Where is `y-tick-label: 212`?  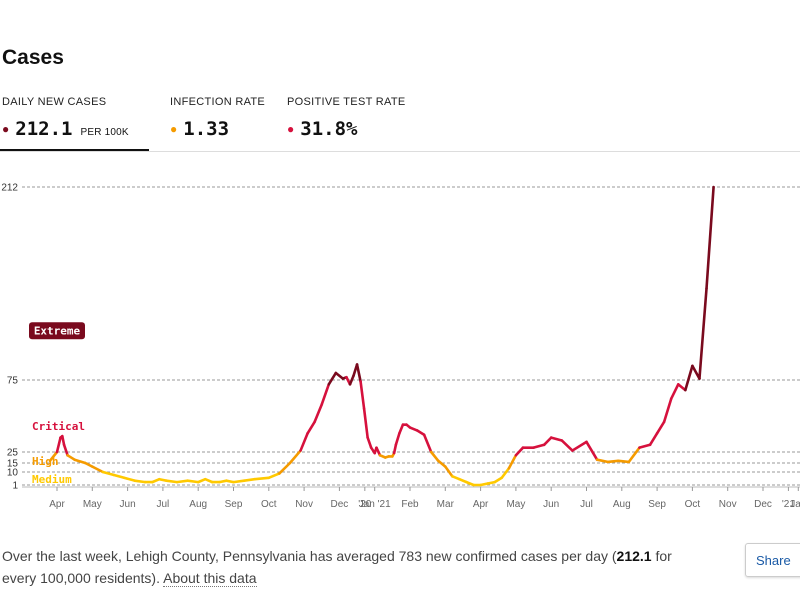
y-tick-label: 212 is located at coordinates (9, 188).